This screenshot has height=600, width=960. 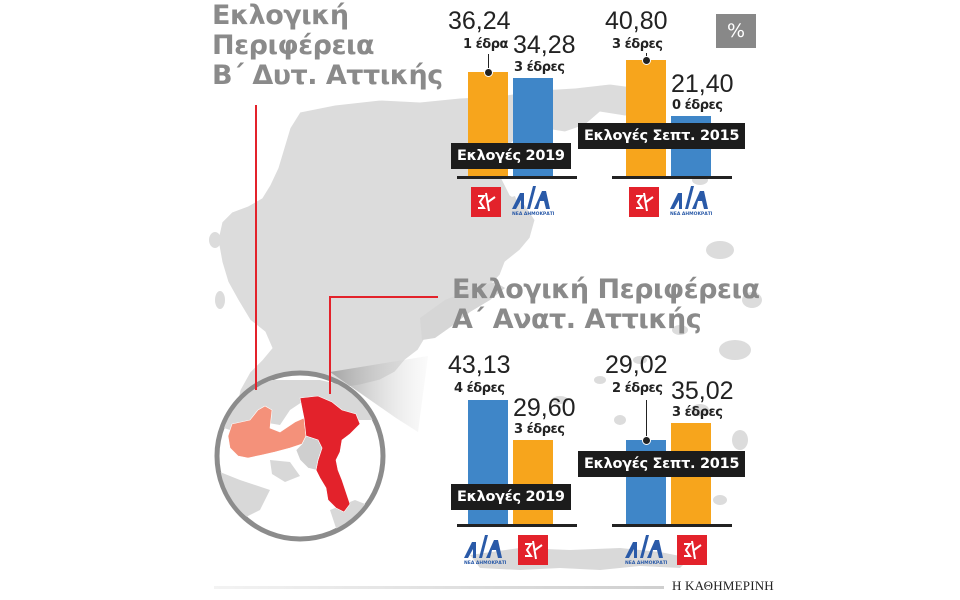 I want to click on east-2015-syriza-seats: 3 έδρες, so click(x=697, y=412).